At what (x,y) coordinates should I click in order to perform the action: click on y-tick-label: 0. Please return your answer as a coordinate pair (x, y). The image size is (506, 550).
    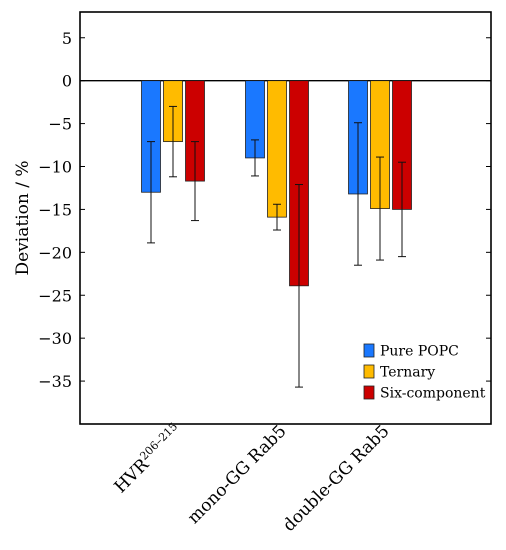
    Looking at the image, I should click on (67, 81).